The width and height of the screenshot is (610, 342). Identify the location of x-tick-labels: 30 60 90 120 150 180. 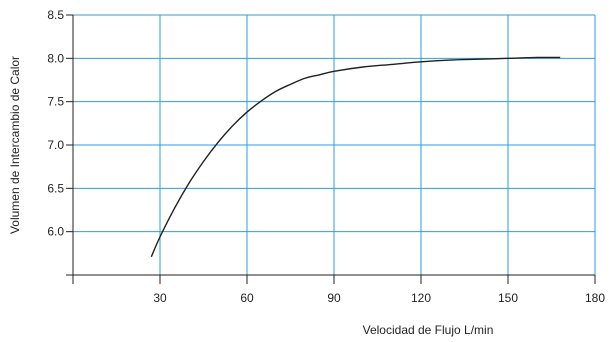
(379, 298).